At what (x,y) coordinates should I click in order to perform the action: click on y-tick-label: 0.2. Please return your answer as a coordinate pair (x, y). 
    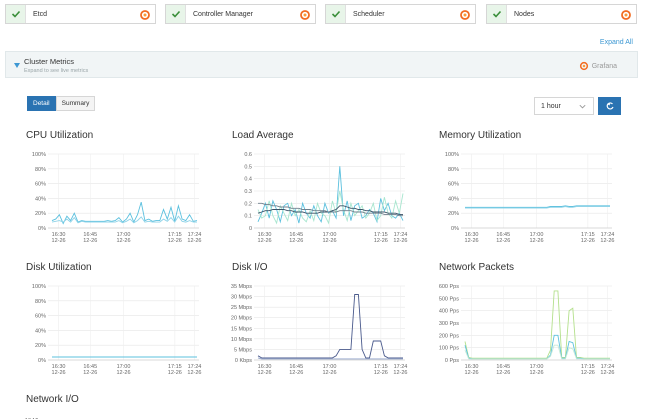
    Looking at the image, I should click on (248, 204).